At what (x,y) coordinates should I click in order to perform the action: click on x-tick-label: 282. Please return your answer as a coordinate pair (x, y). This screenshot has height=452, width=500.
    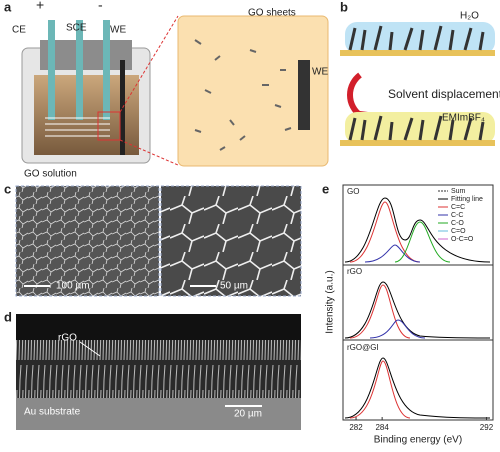
    Looking at the image, I should click on (356, 427).